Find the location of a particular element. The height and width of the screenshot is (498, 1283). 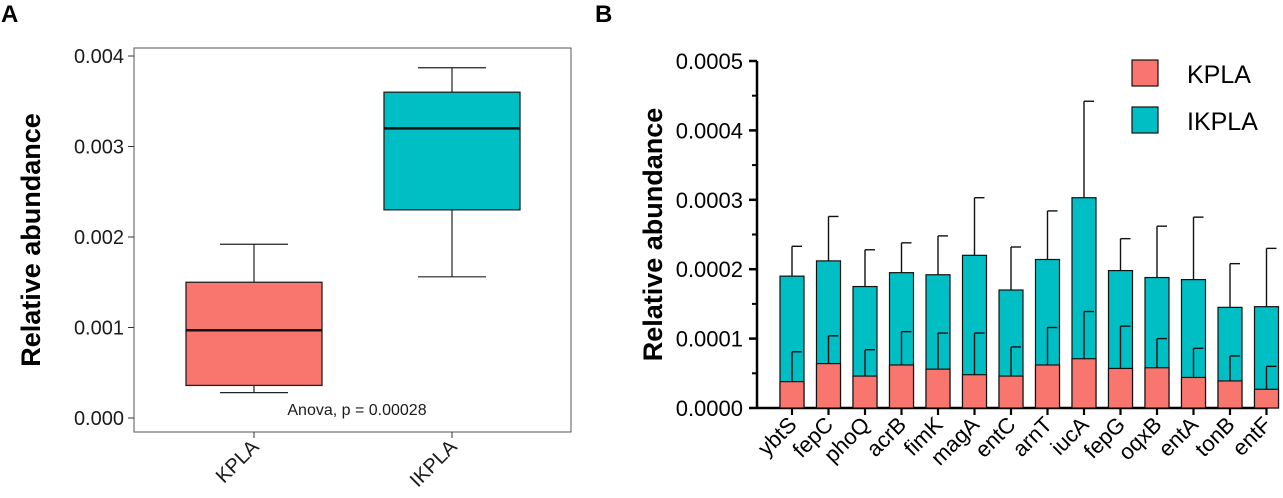

y-tick-label: 0.0003 is located at coordinates (709, 200).